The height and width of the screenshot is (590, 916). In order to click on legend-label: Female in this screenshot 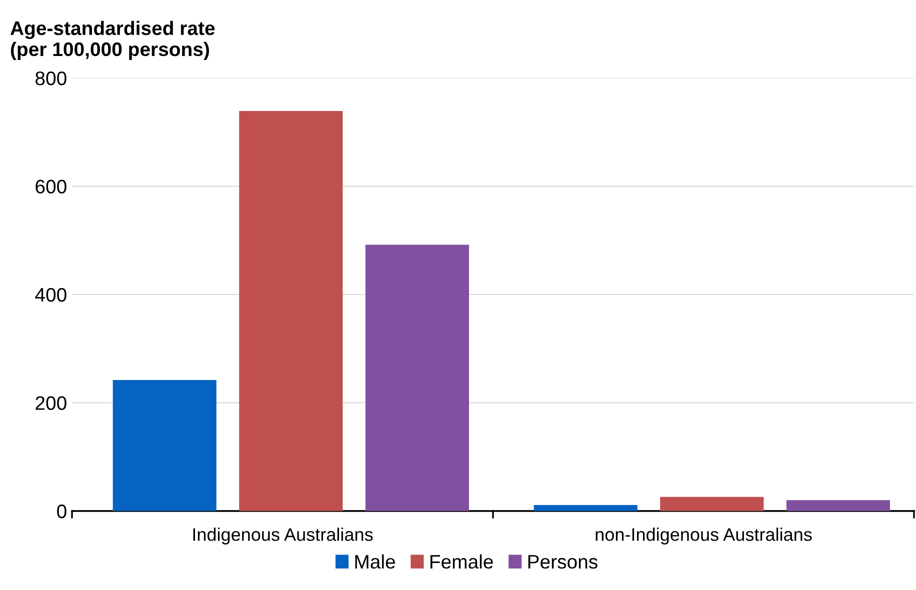, I will do `click(461, 561)`.